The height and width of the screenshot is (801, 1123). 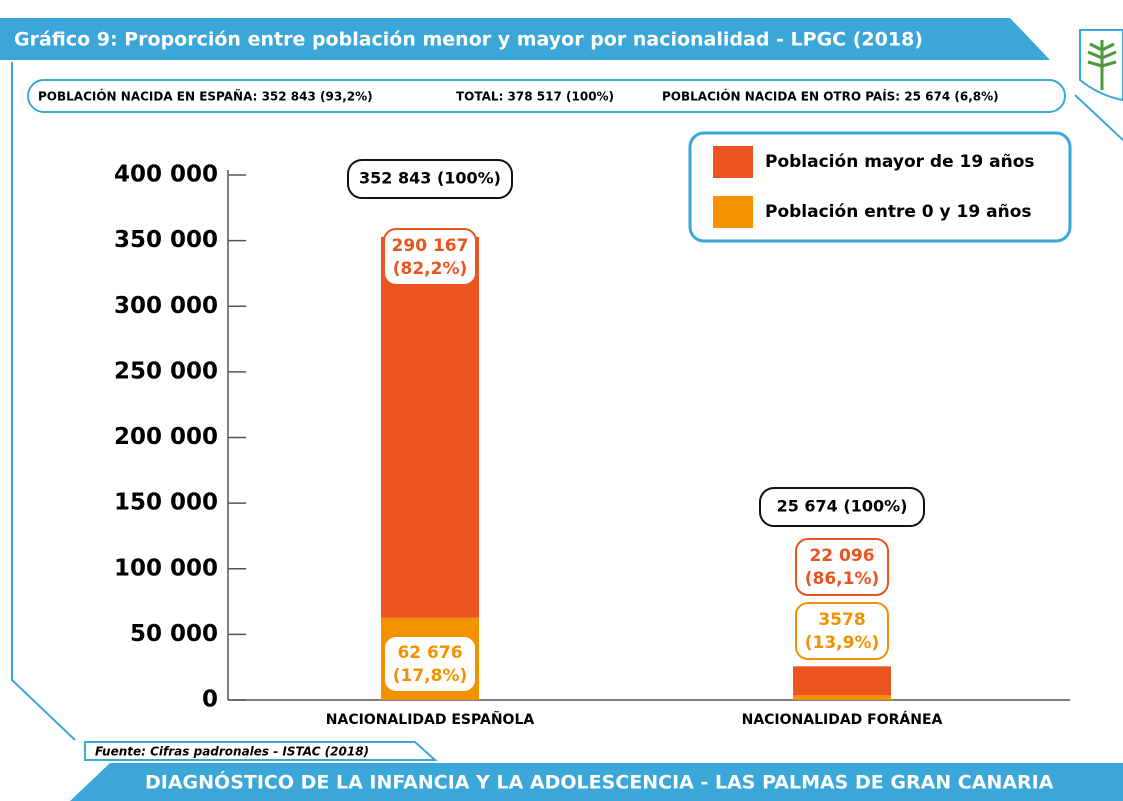 I want to click on total-label: 352 843 (100%), so click(x=430, y=178).